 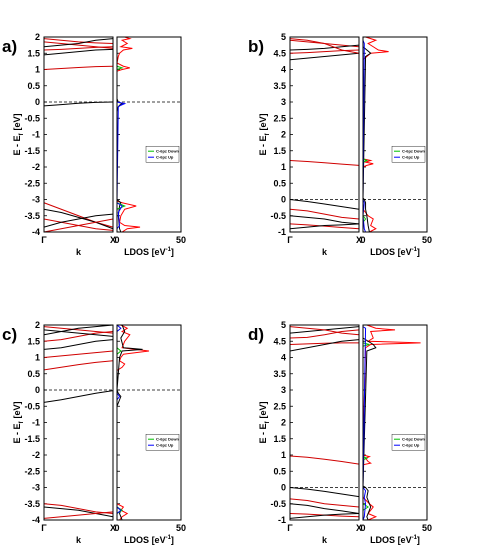 What do you see at coordinates (37, 102) in the screenshot?
I see `y-tick-label: 0` at bounding box center [37, 102].